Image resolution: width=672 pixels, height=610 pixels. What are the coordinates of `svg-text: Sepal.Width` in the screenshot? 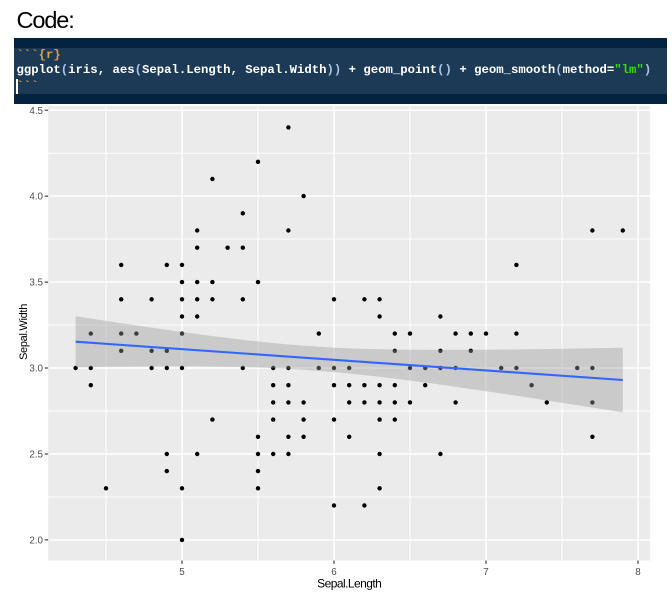 It's located at (24, 332).